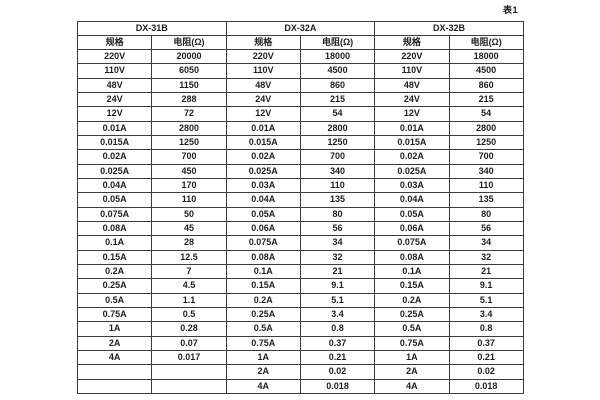  Describe the element at coordinates (486, 128) in the screenshot. I see `resistance-cell: 2800` at that location.